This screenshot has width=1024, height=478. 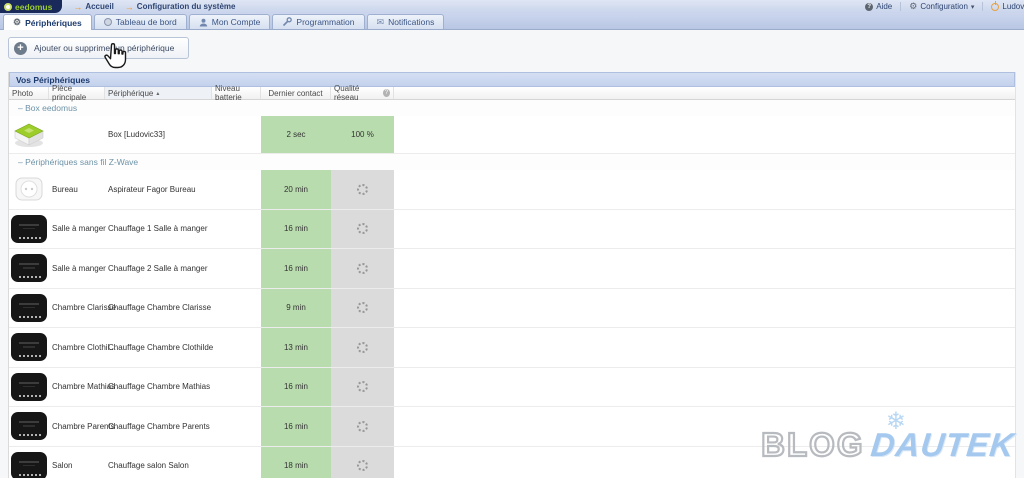 I want to click on link-configuration-systeme-label: Configuration du système, so click(x=186, y=6).